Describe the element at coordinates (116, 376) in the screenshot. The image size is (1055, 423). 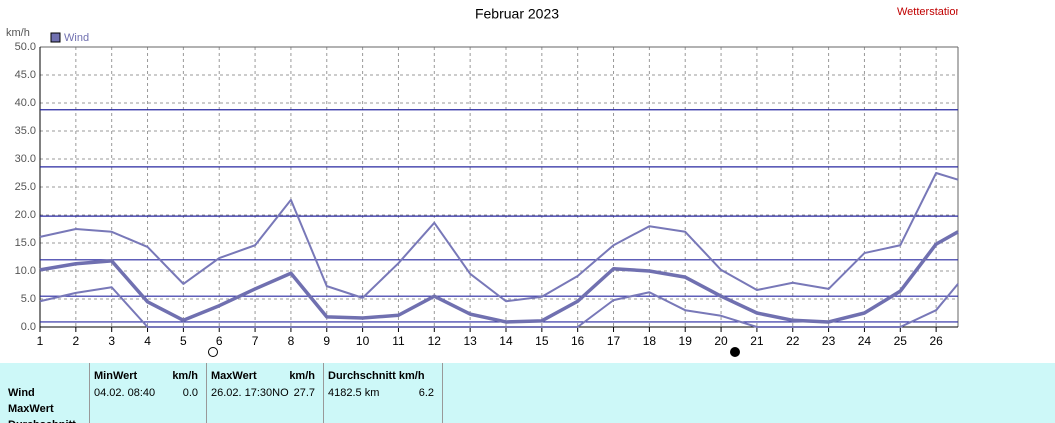
I see `column-header: MinWert` at that location.